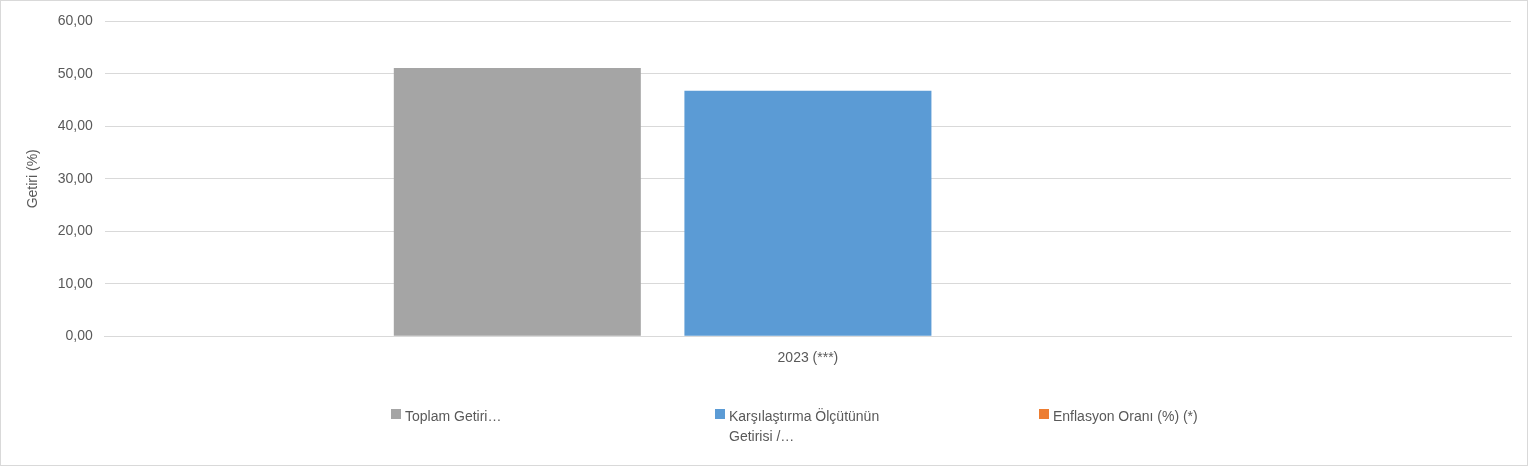 The width and height of the screenshot is (1528, 466). What do you see at coordinates (75, 177) in the screenshot?
I see `y-tick-label: 30,00` at bounding box center [75, 177].